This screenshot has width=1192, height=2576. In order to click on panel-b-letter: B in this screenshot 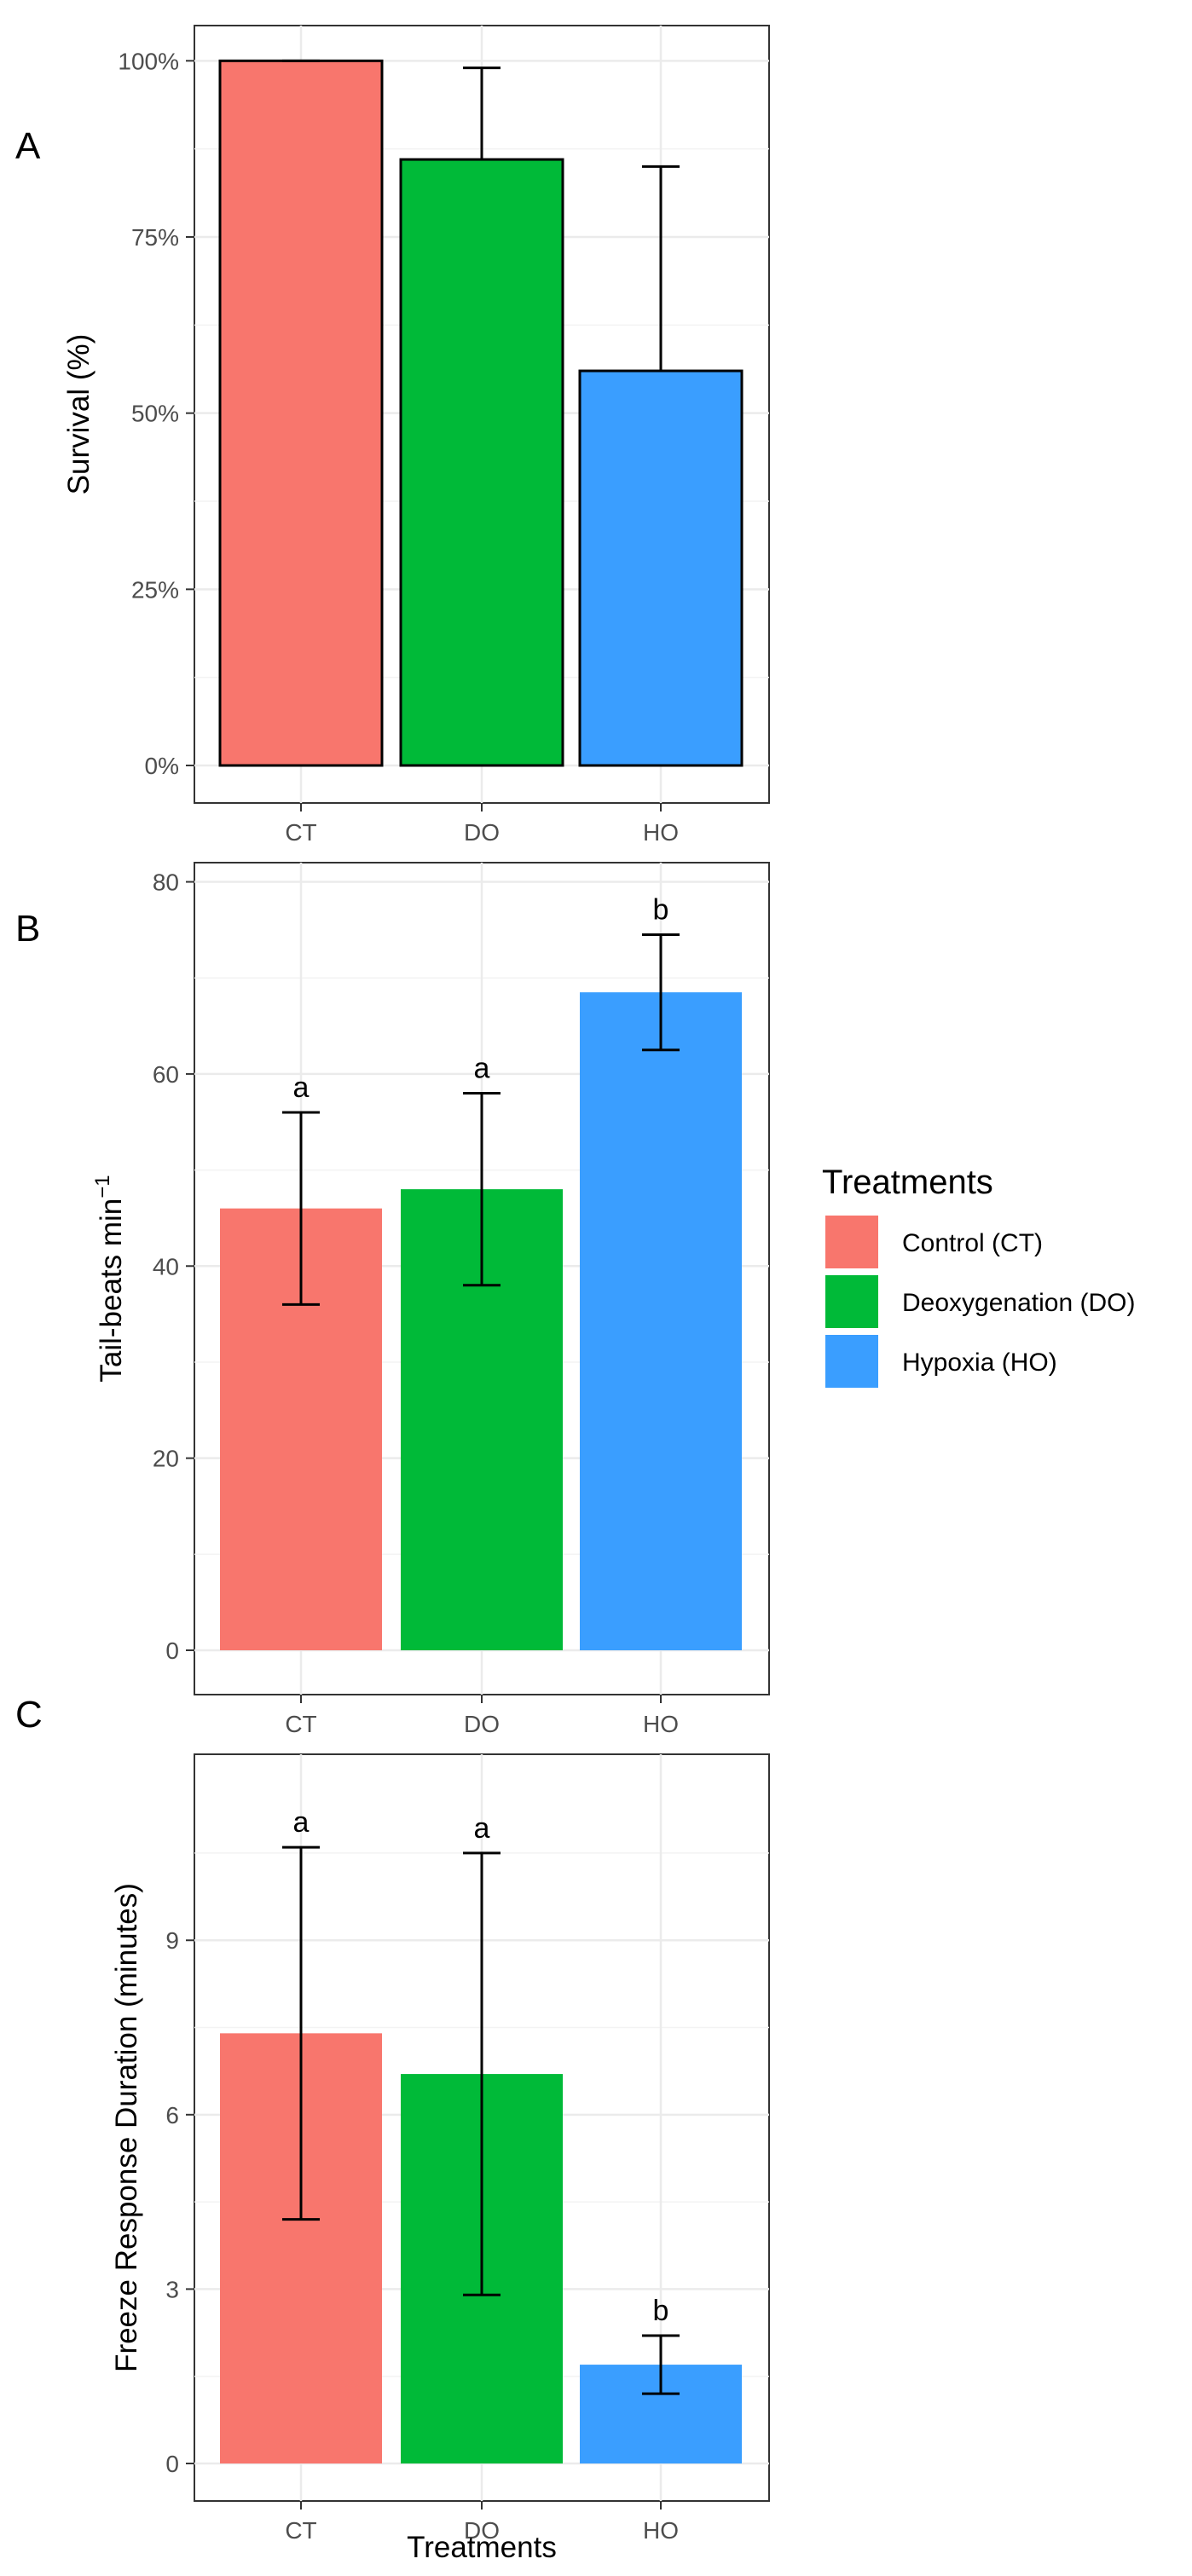, I will do `click(27, 929)`.